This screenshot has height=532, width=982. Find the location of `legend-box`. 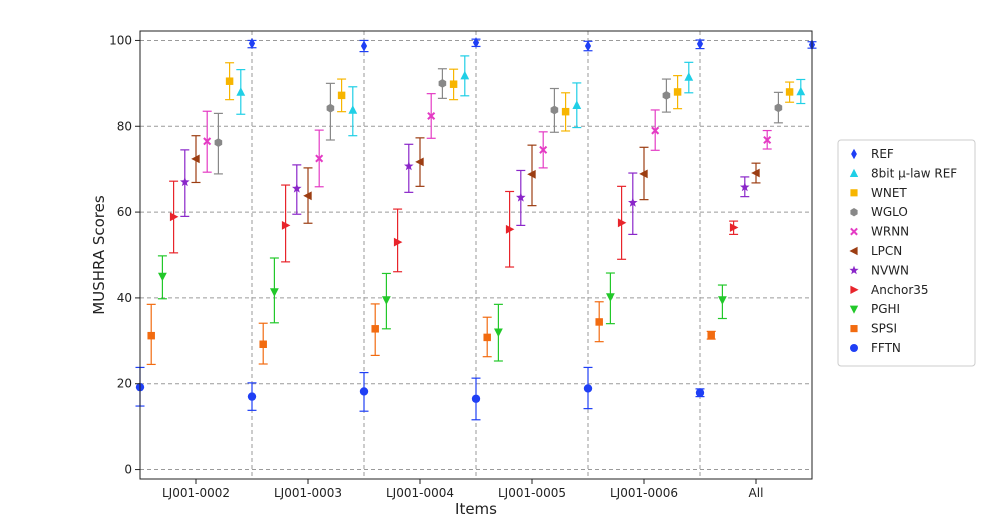

legend-box is located at coordinates (906, 253).